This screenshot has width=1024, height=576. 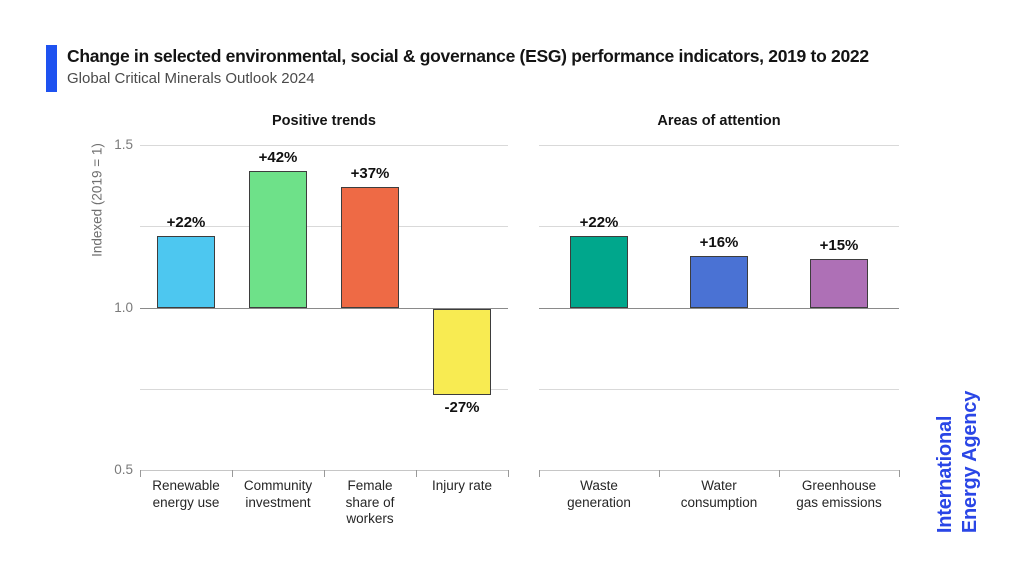 What do you see at coordinates (97, 200) in the screenshot?
I see `y-axis-title: Indexed (2019 = 1)` at bounding box center [97, 200].